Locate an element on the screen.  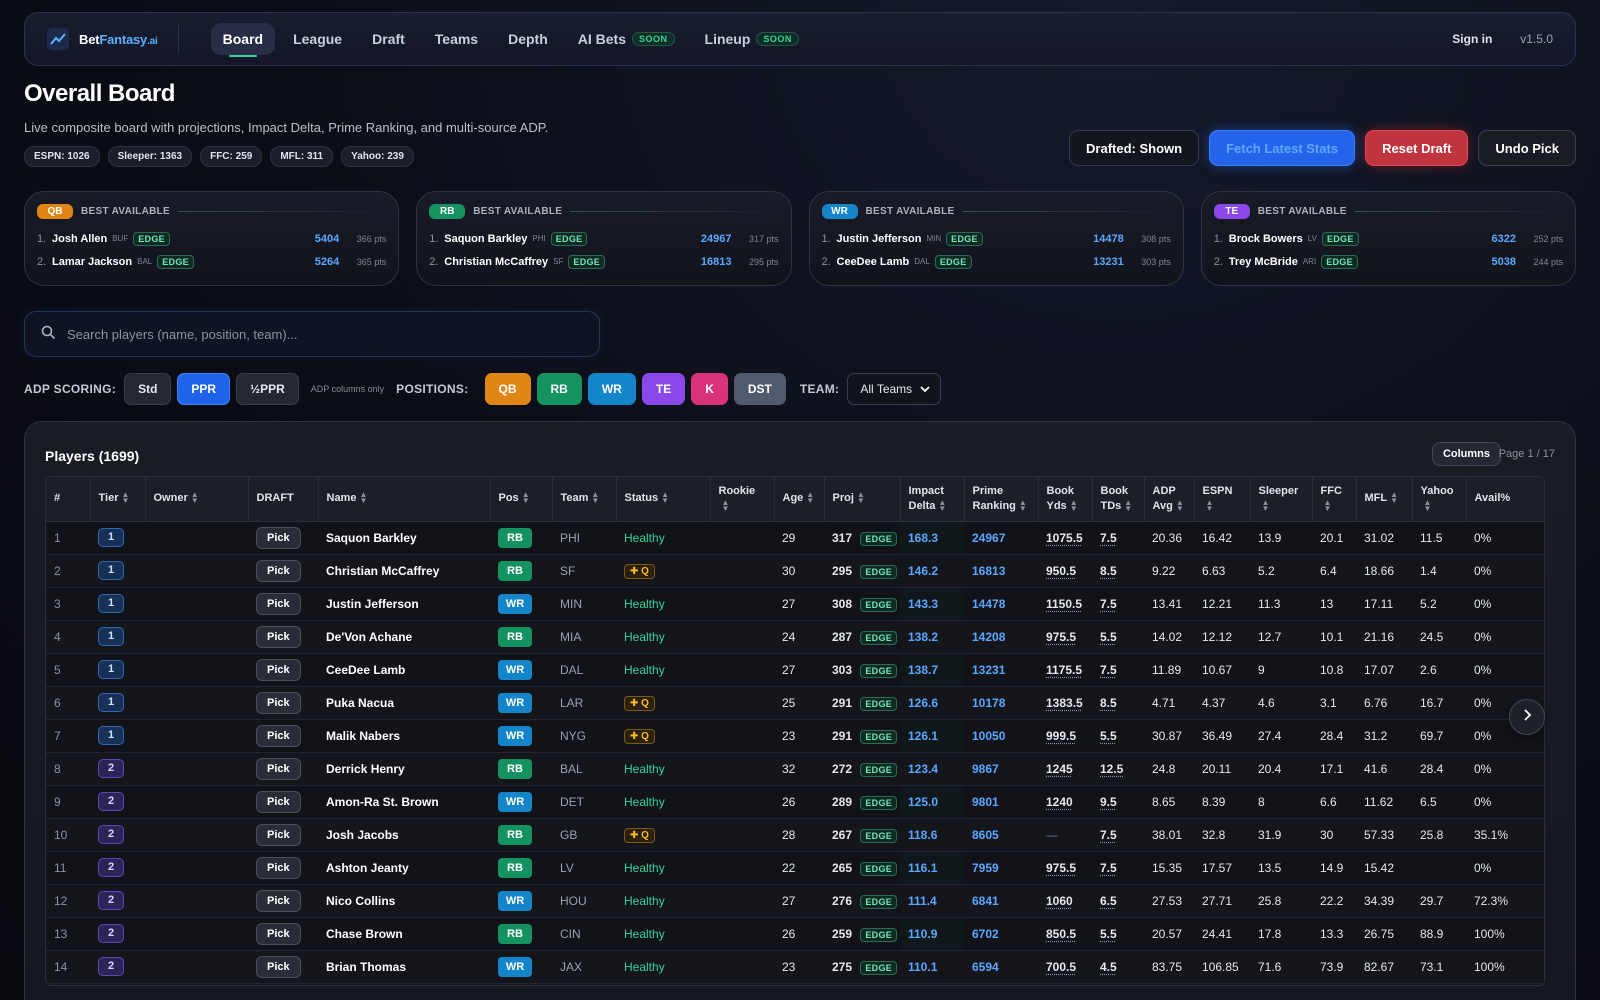
search-box is located at coordinates (312, 334).